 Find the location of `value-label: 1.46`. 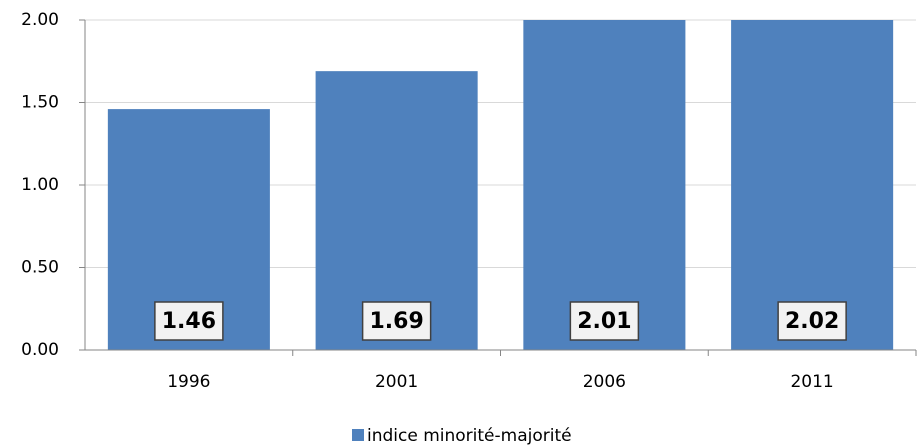

value-label: 1.46 is located at coordinates (189, 321).